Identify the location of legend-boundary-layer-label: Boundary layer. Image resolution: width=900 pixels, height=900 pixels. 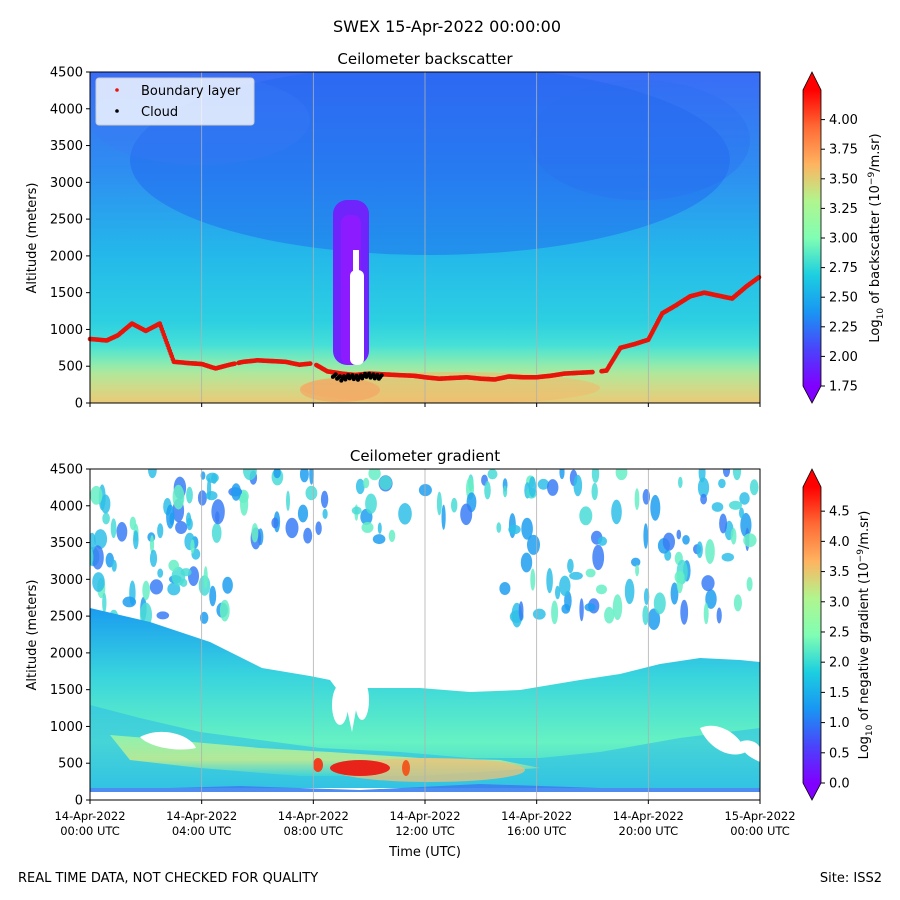
(191, 91).